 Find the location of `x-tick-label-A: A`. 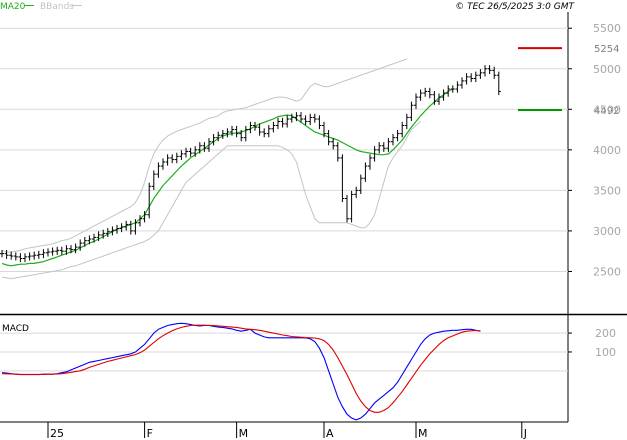

x-tick-label-A: A is located at coordinates (330, 433).